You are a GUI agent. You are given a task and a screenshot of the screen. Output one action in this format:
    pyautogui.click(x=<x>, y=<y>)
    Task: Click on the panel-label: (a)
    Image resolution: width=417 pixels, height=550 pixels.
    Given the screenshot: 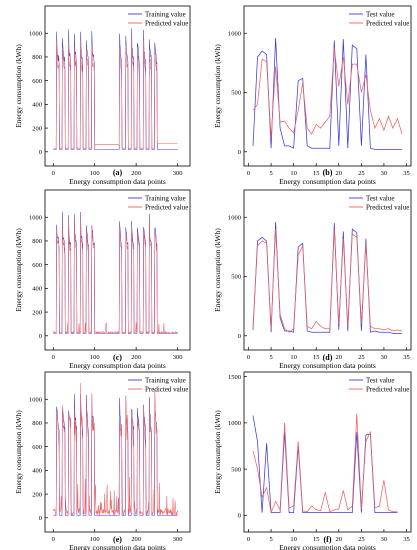 What is the action you would take?
    pyautogui.click(x=118, y=172)
    